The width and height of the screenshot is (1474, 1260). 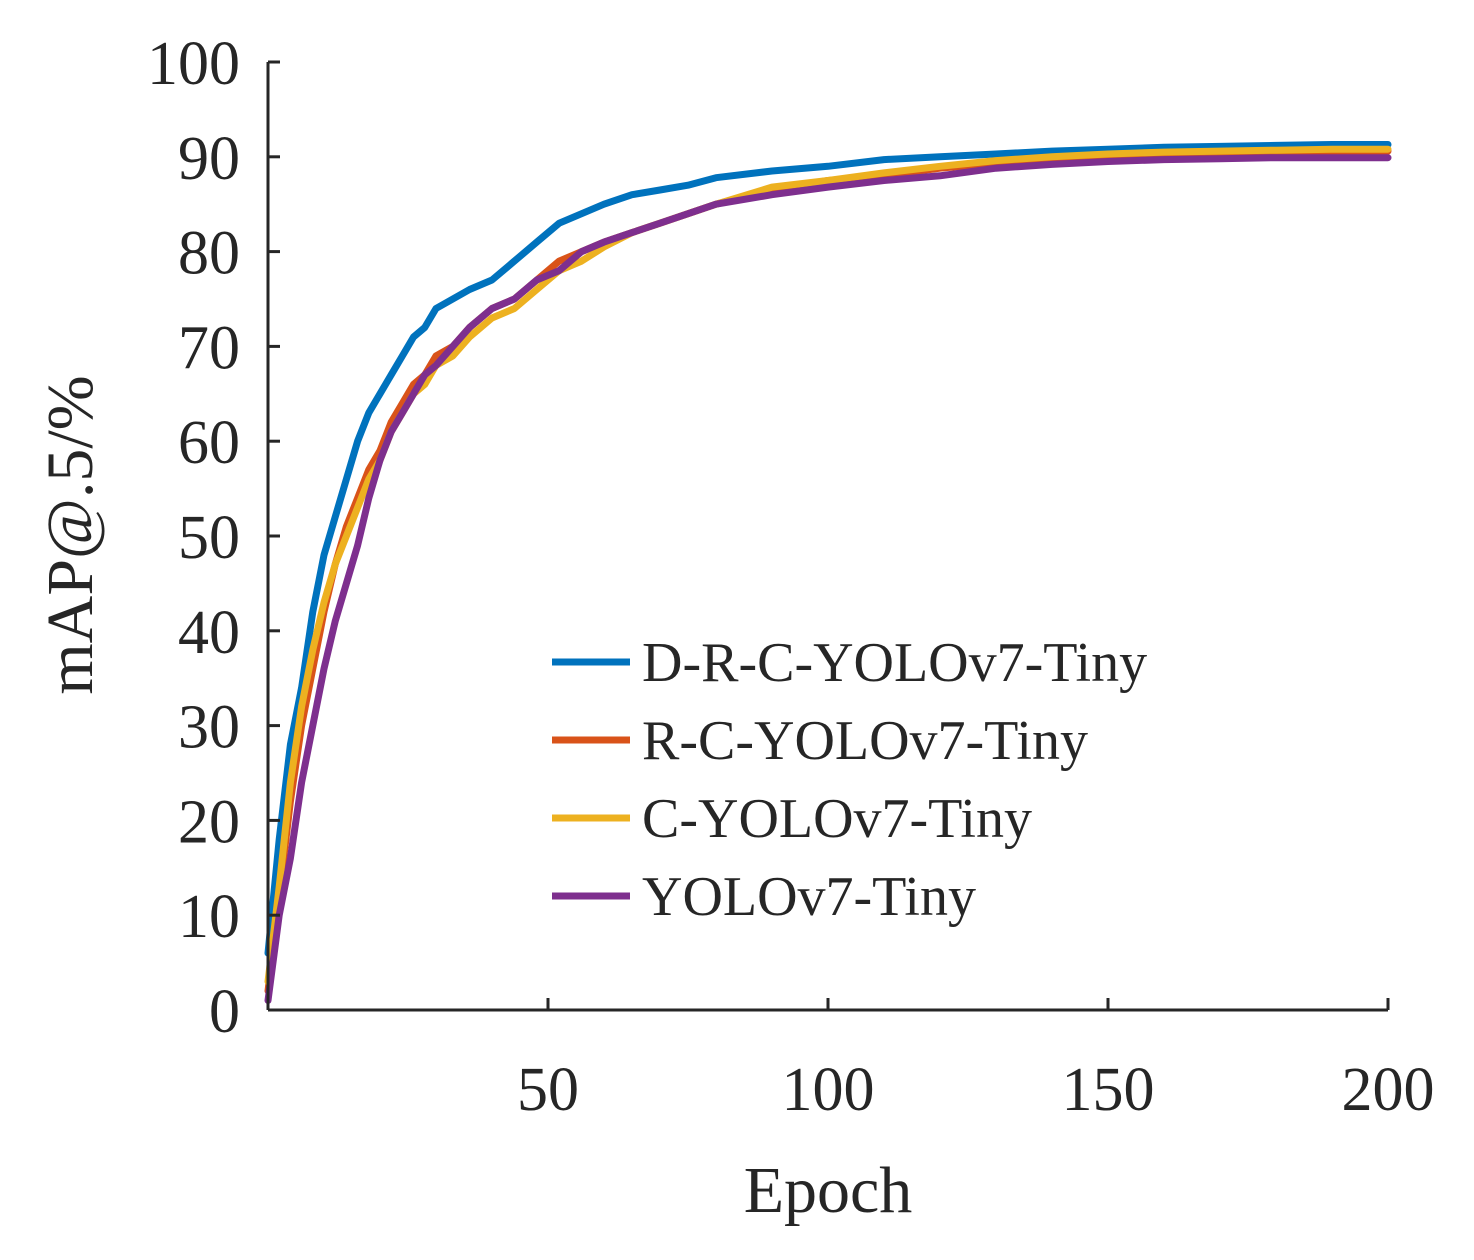 I want to click on x-tick-label: 100, so click(x=828, y=1090).